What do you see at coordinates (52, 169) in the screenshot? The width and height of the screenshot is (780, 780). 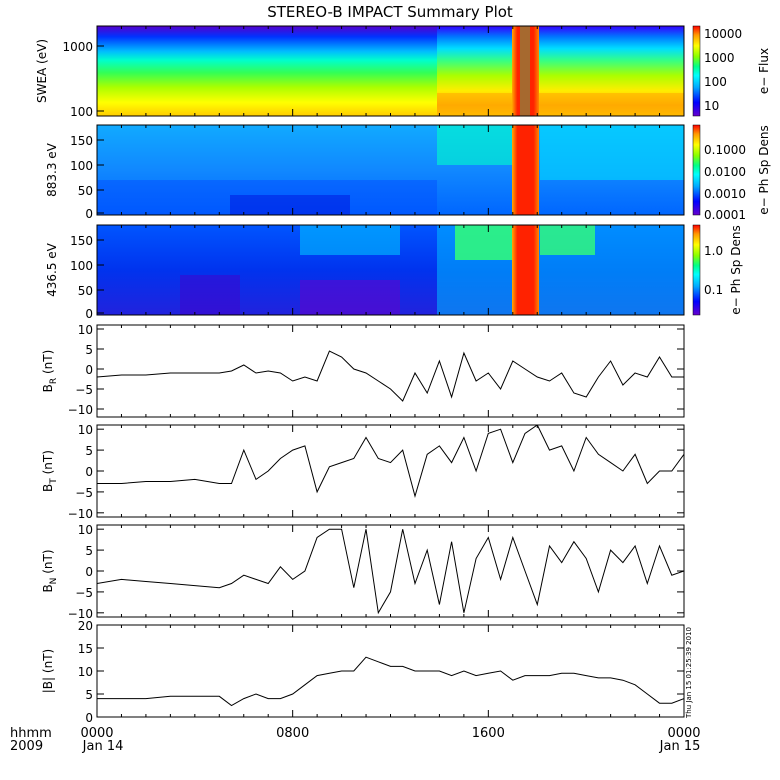 I see `pad-883-ylabel: 883.3 eV` at bounding box center [52, 169].